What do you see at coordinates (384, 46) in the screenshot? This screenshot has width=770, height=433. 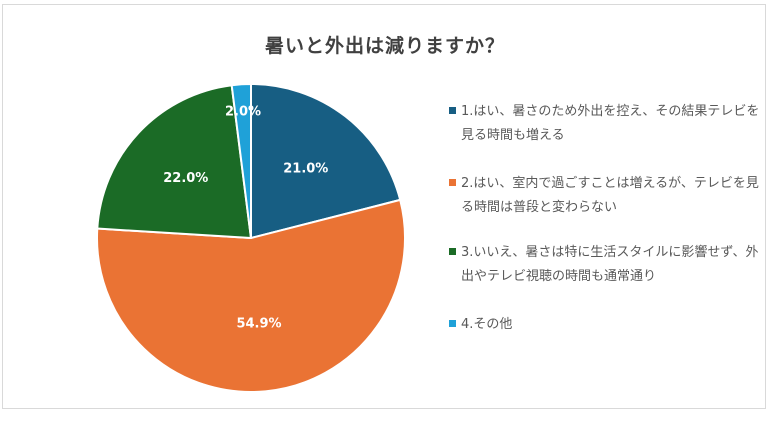 I see `chart-title: 暑いと外出は減りますか？` at bounding box center [384, 46].